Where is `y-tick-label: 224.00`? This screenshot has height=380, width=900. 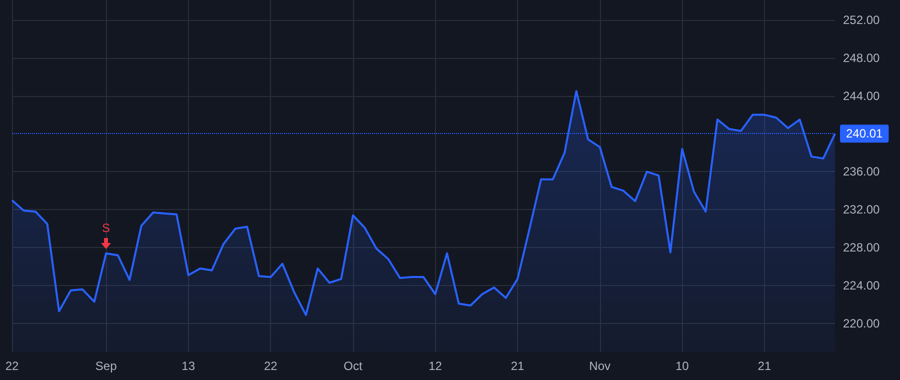
y-tick-label: 224.00 is located at coordinates (861, 285).